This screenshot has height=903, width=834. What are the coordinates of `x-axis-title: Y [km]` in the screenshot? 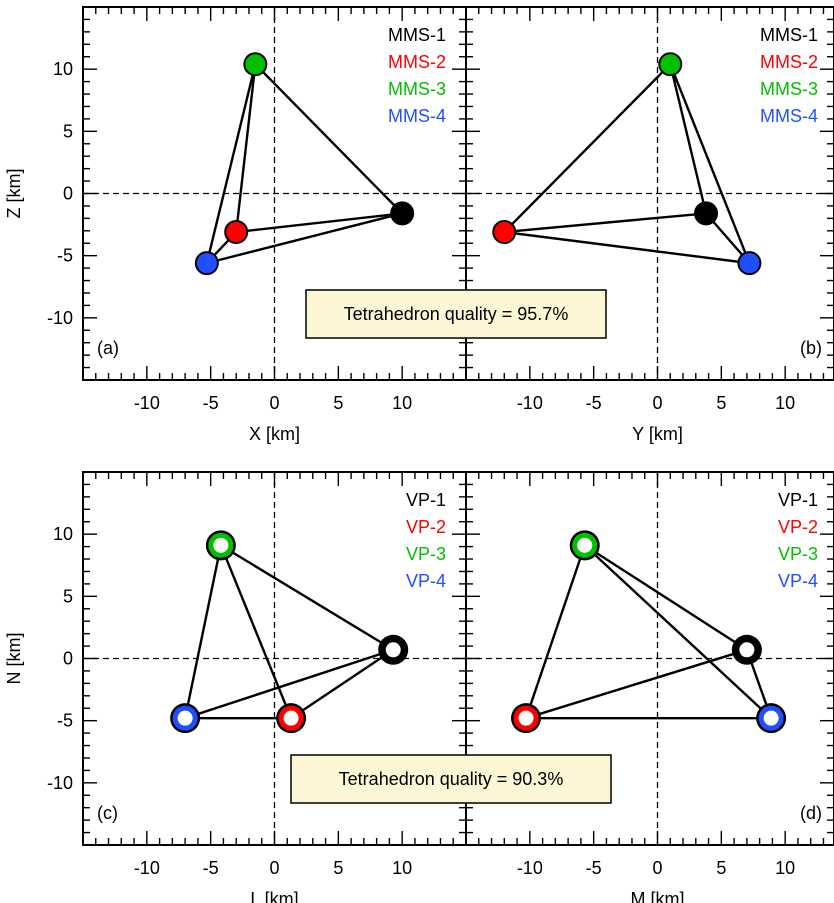 It's located at (657, 434).